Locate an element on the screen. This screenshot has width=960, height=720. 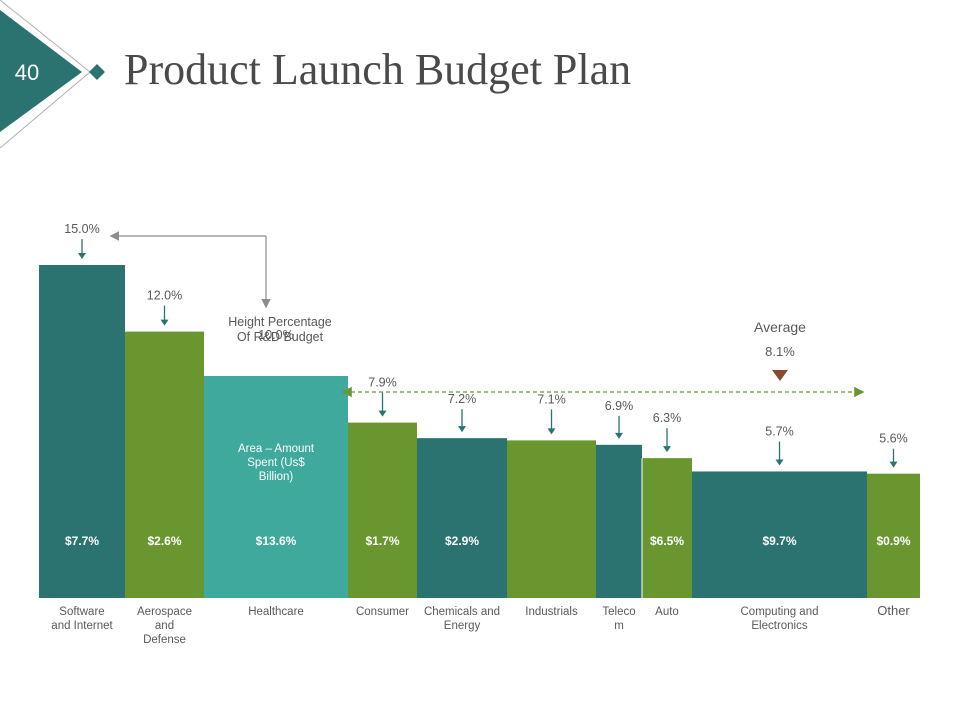
amount-label-8: $9.7% is located at coordinates (779, 541).